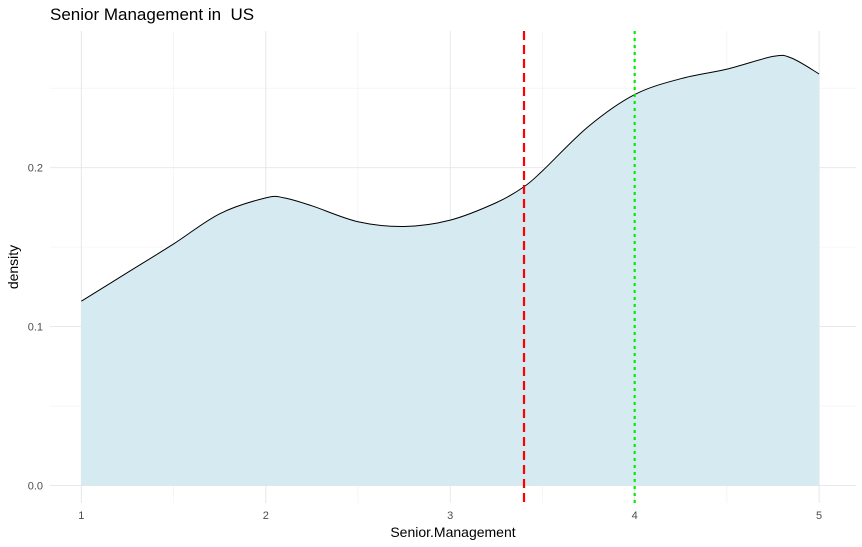  I want to click on x-tick-labels: 1 2 3 4 5, so click(450, 516).